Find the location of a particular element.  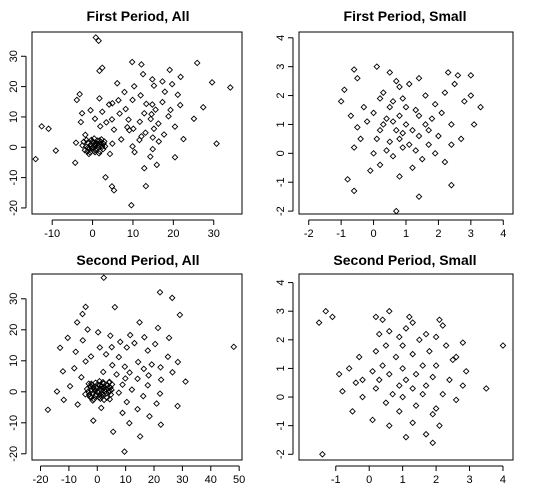

y-tick-label: 3 is located at coordinates (281, 67).